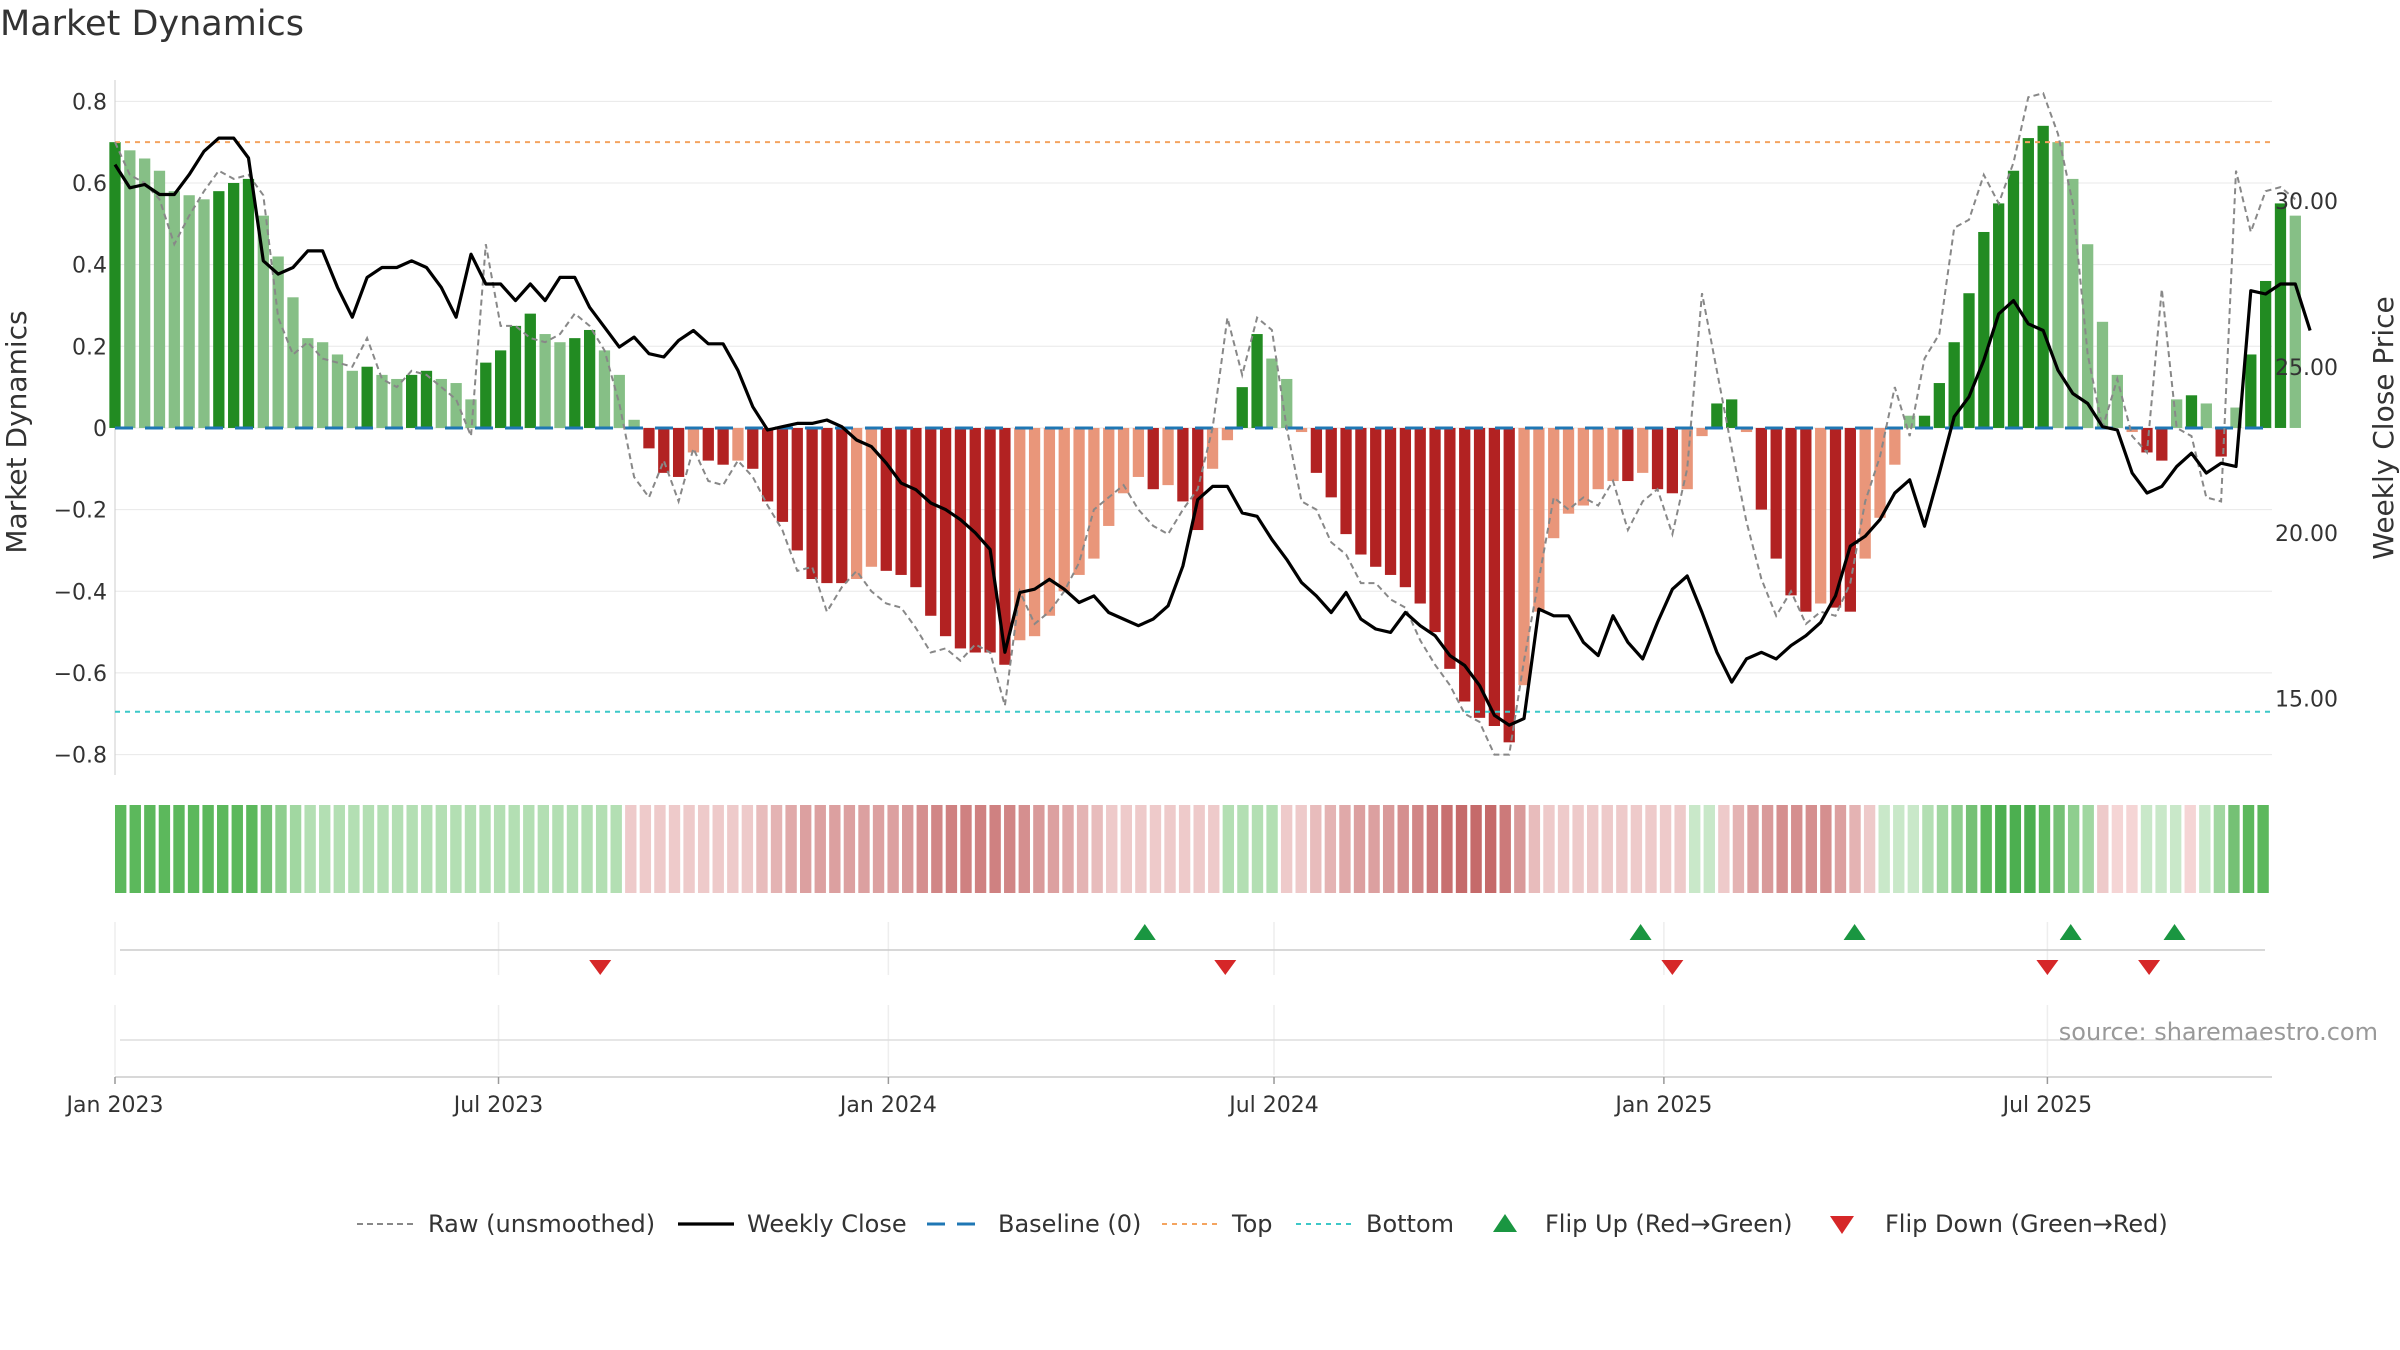 The image size is (2400, 1350). What do you see at coordinates (2218, 1032) in the screenshot?
I see `source-note: source: sharemaestro.com` at bounding box center [2218, 1032].